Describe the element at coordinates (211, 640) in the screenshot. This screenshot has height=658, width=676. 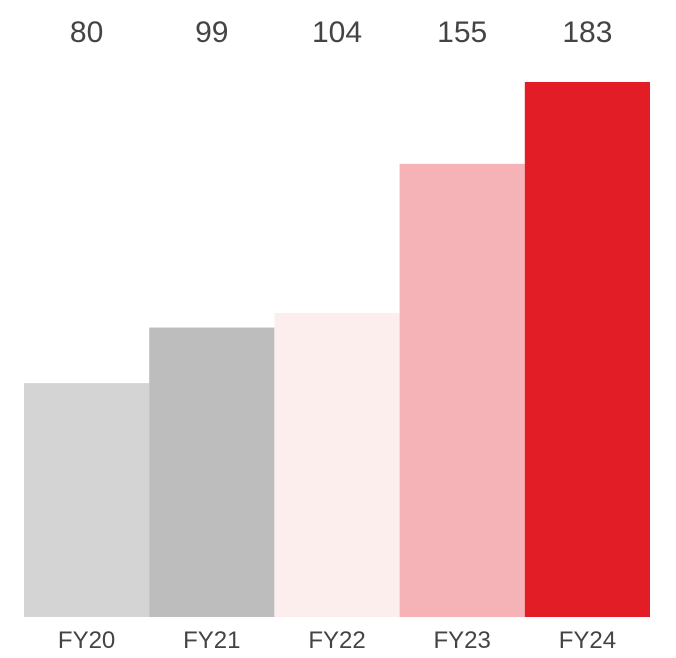
I see `x-tick-label-fy21: FY21` at that location.